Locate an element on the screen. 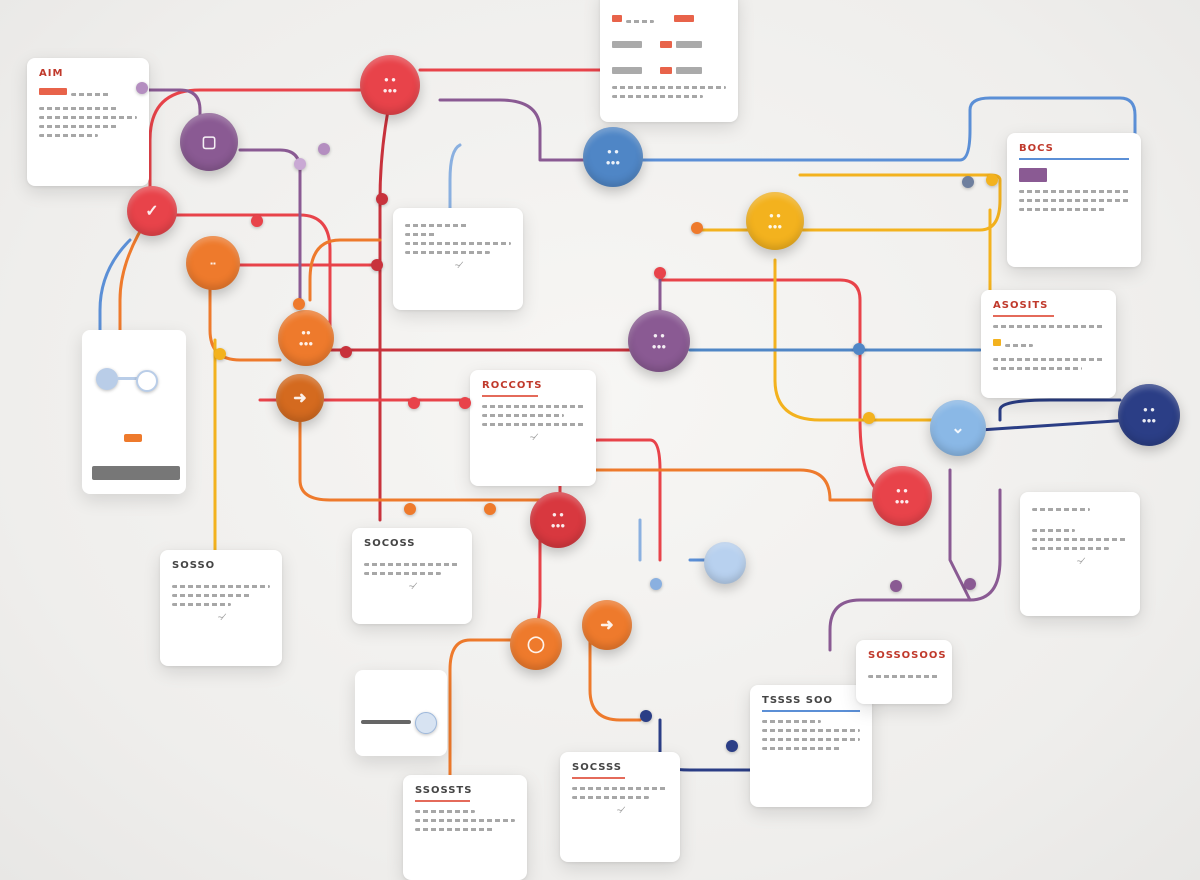 The image size is (1200, 880). node-blue-pale is located at coordinates (725, 563).